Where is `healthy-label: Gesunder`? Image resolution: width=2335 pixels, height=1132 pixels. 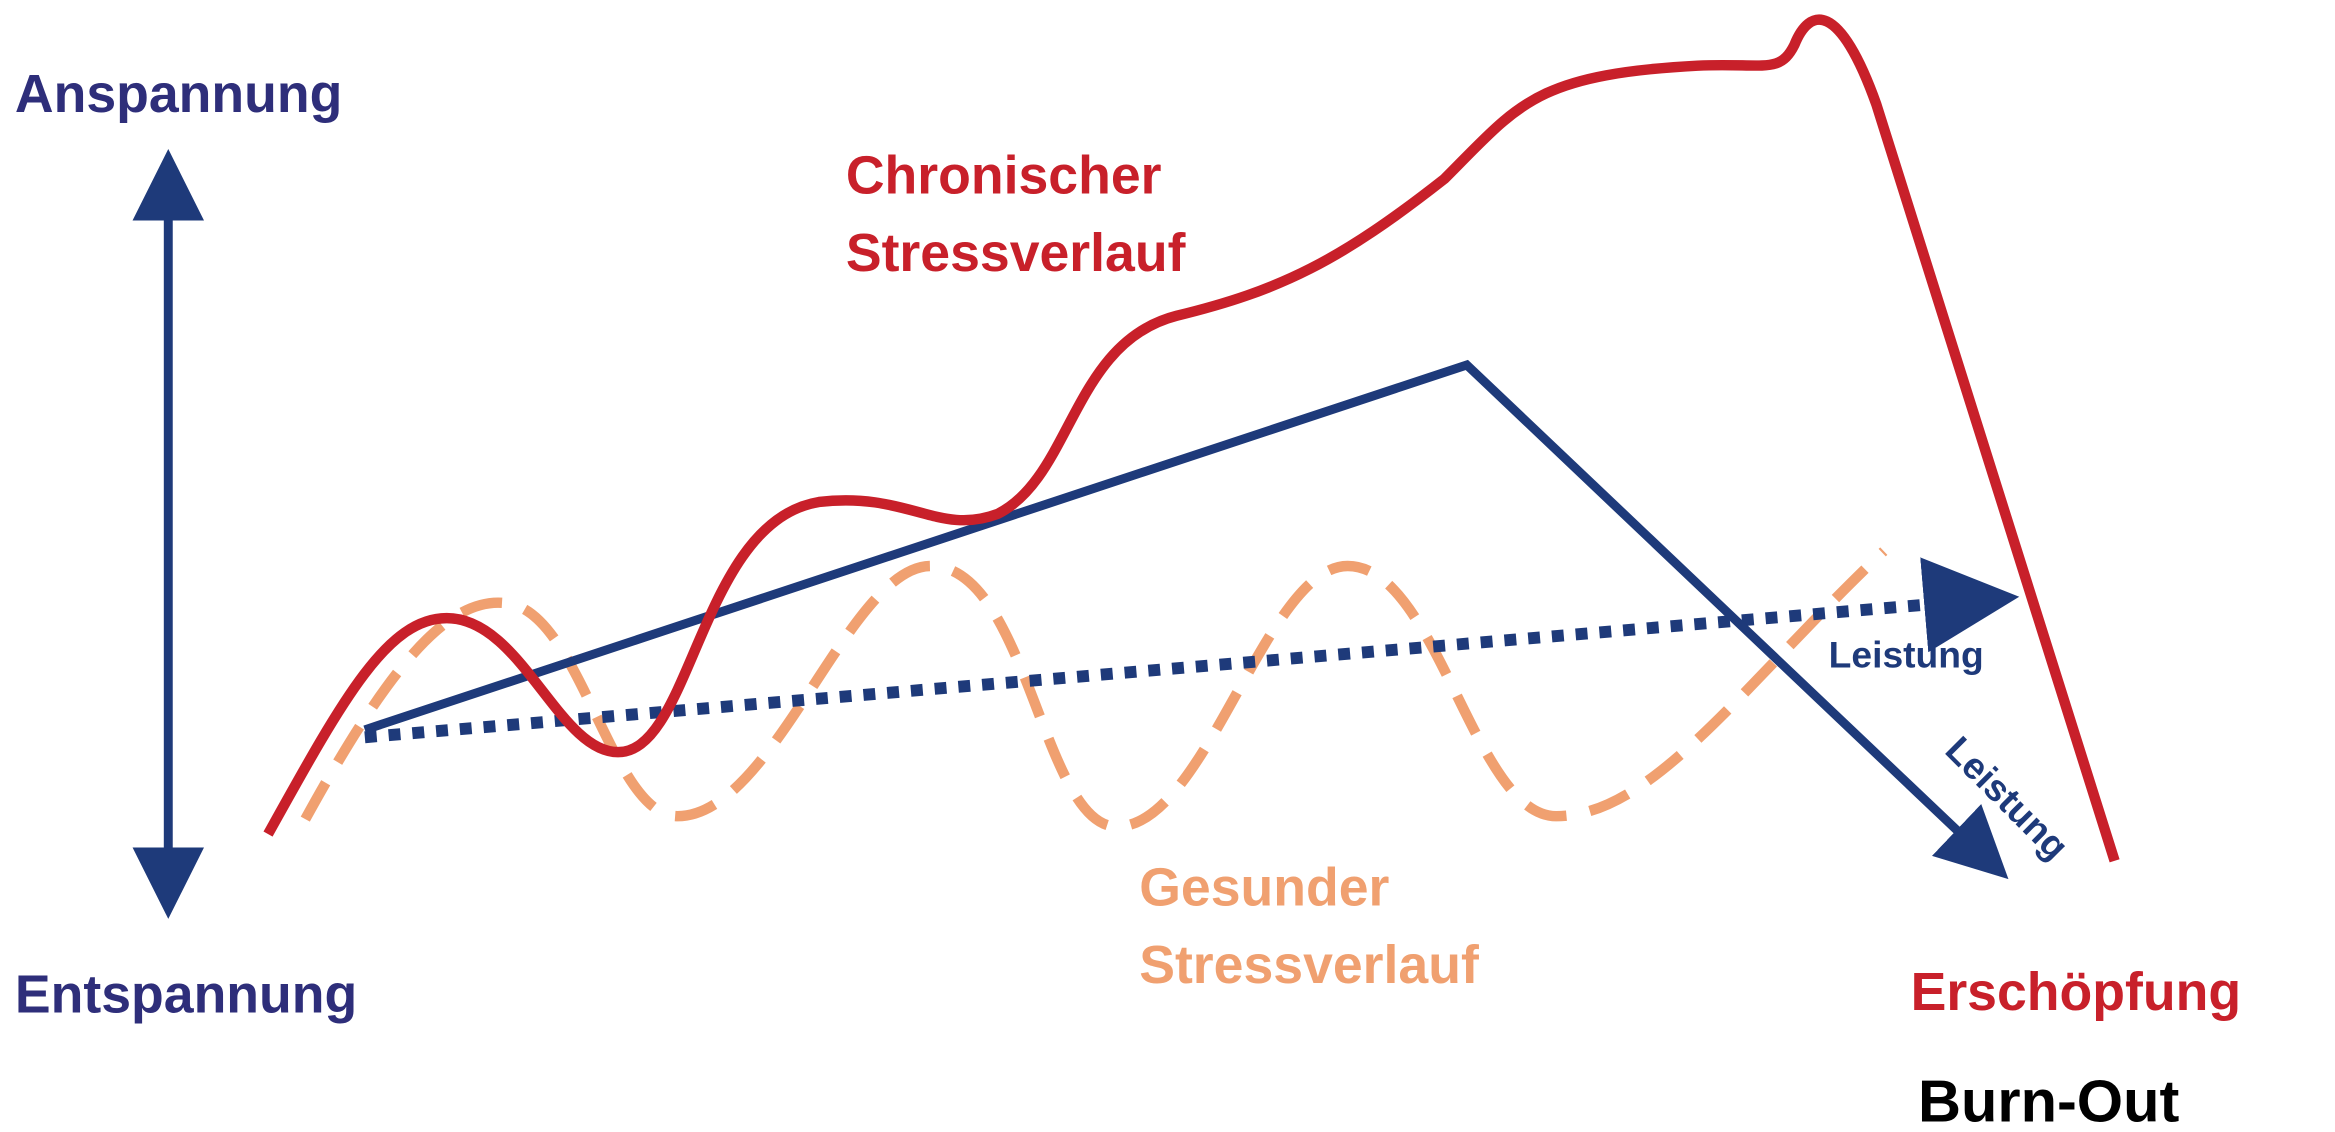 healthy-label: Gesunder is located at coordinates (1264, 888).